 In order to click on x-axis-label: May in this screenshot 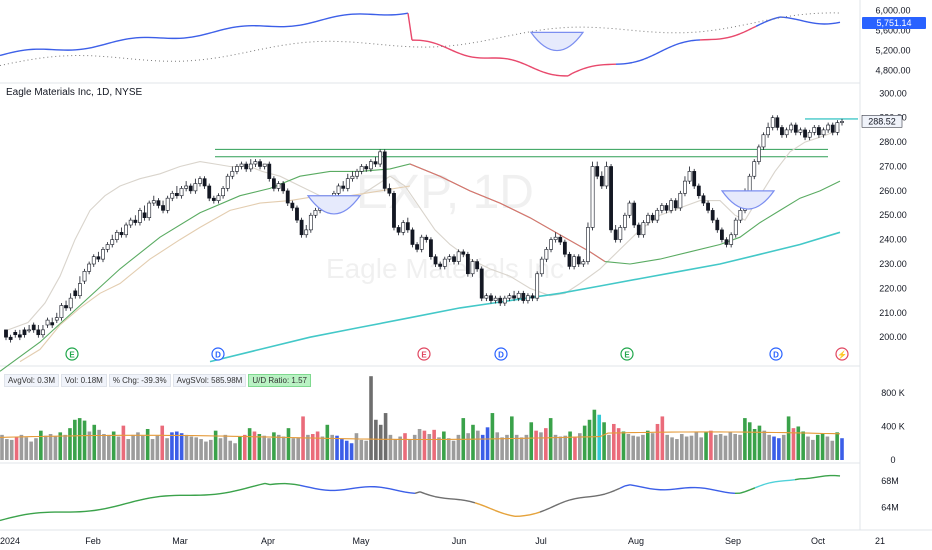, I will do `click(361, 541)`.